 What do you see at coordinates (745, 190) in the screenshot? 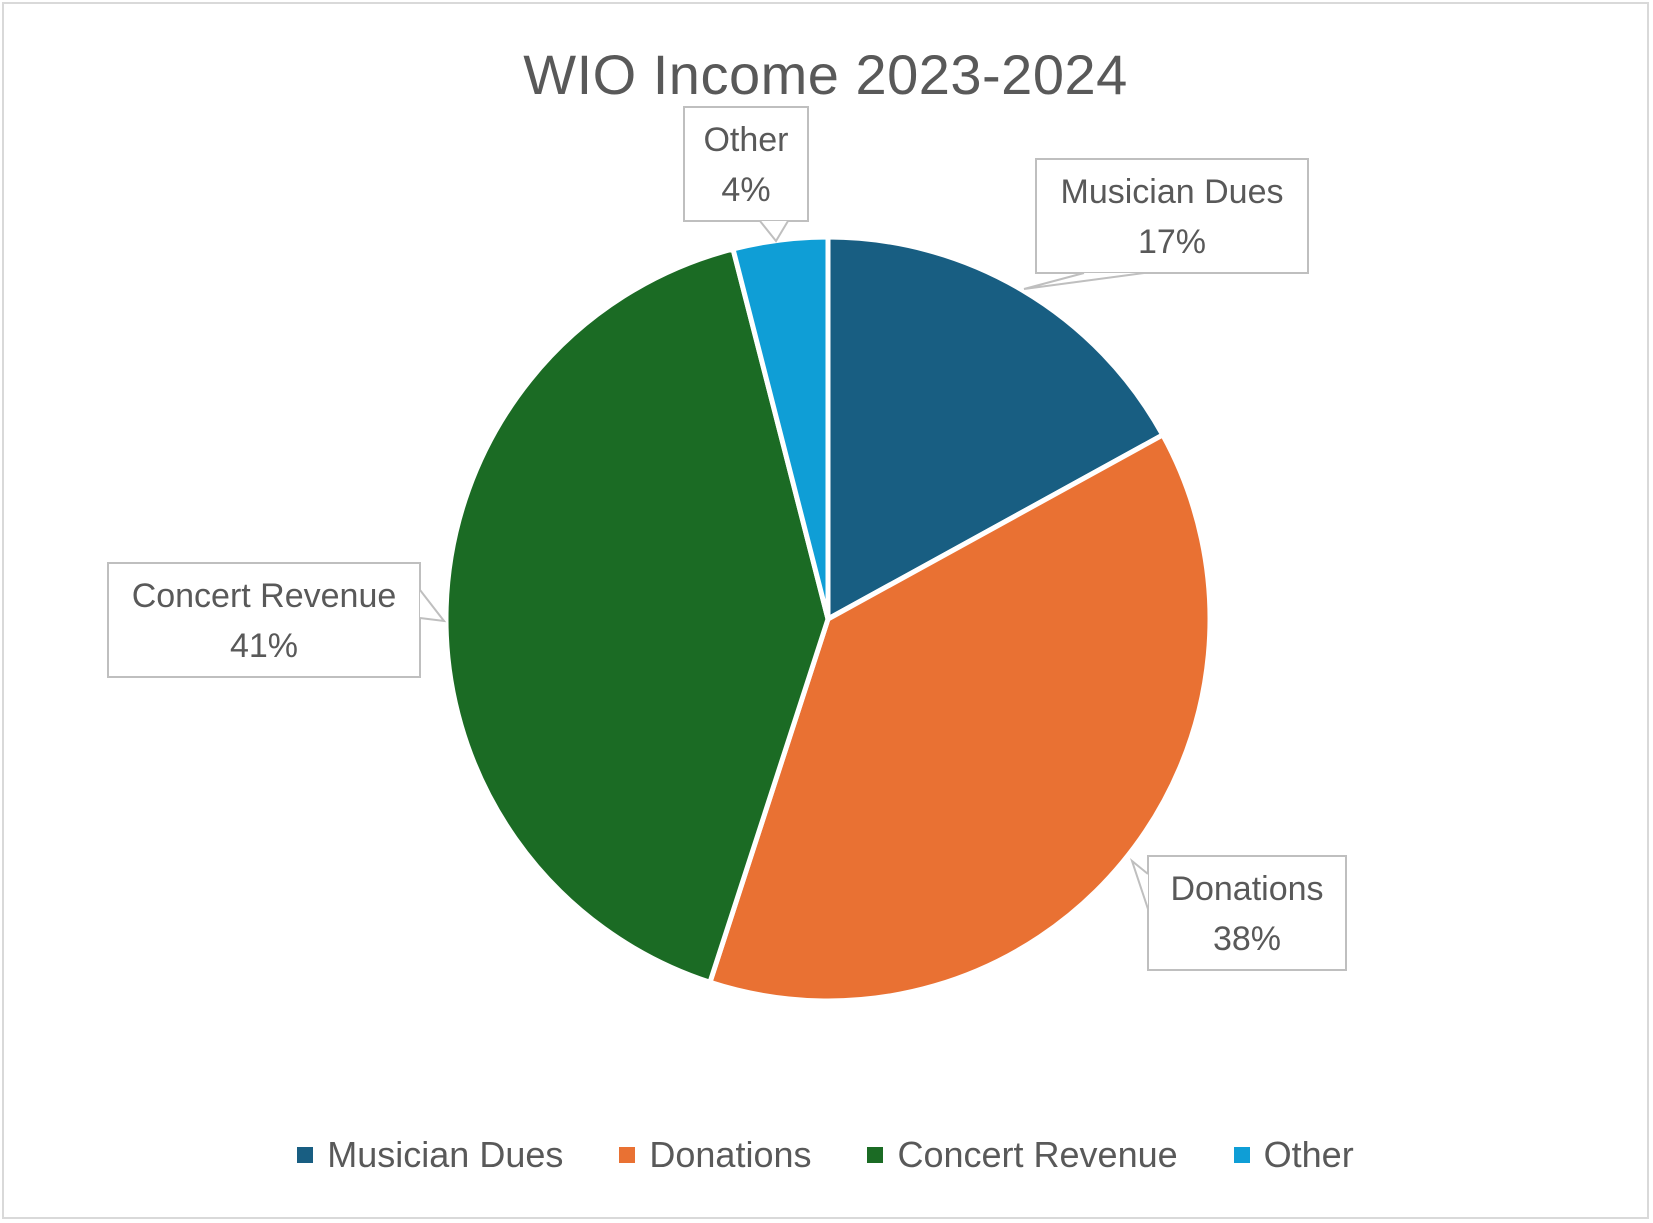
I see `data-label-value-other: 4%` at bounding box center [745, 190].